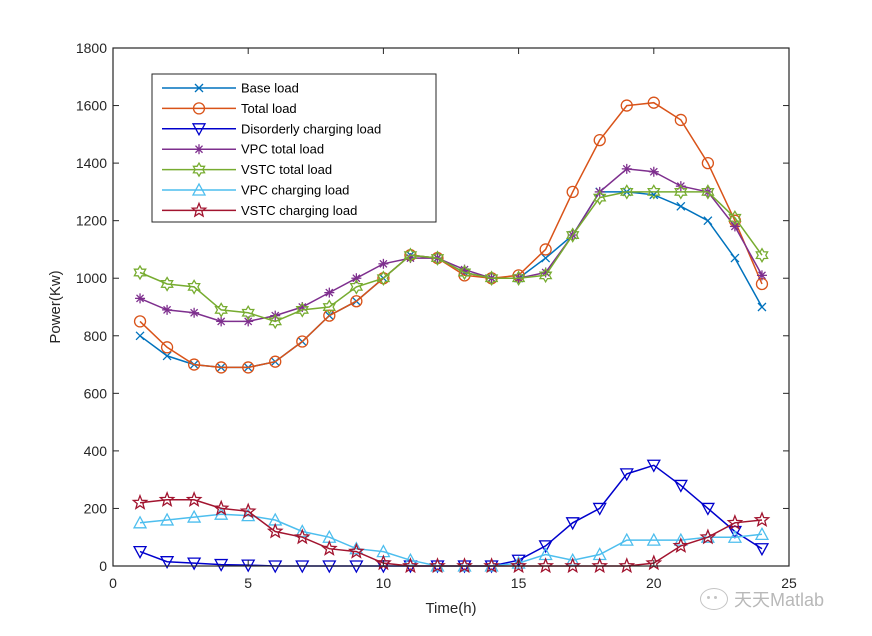 Image resolution: width=872 pixels, height=636 pixels. Describe the element at coordinates (450, 608) in the screenshot. I see `x-axis-label: Time(h)` at that location.